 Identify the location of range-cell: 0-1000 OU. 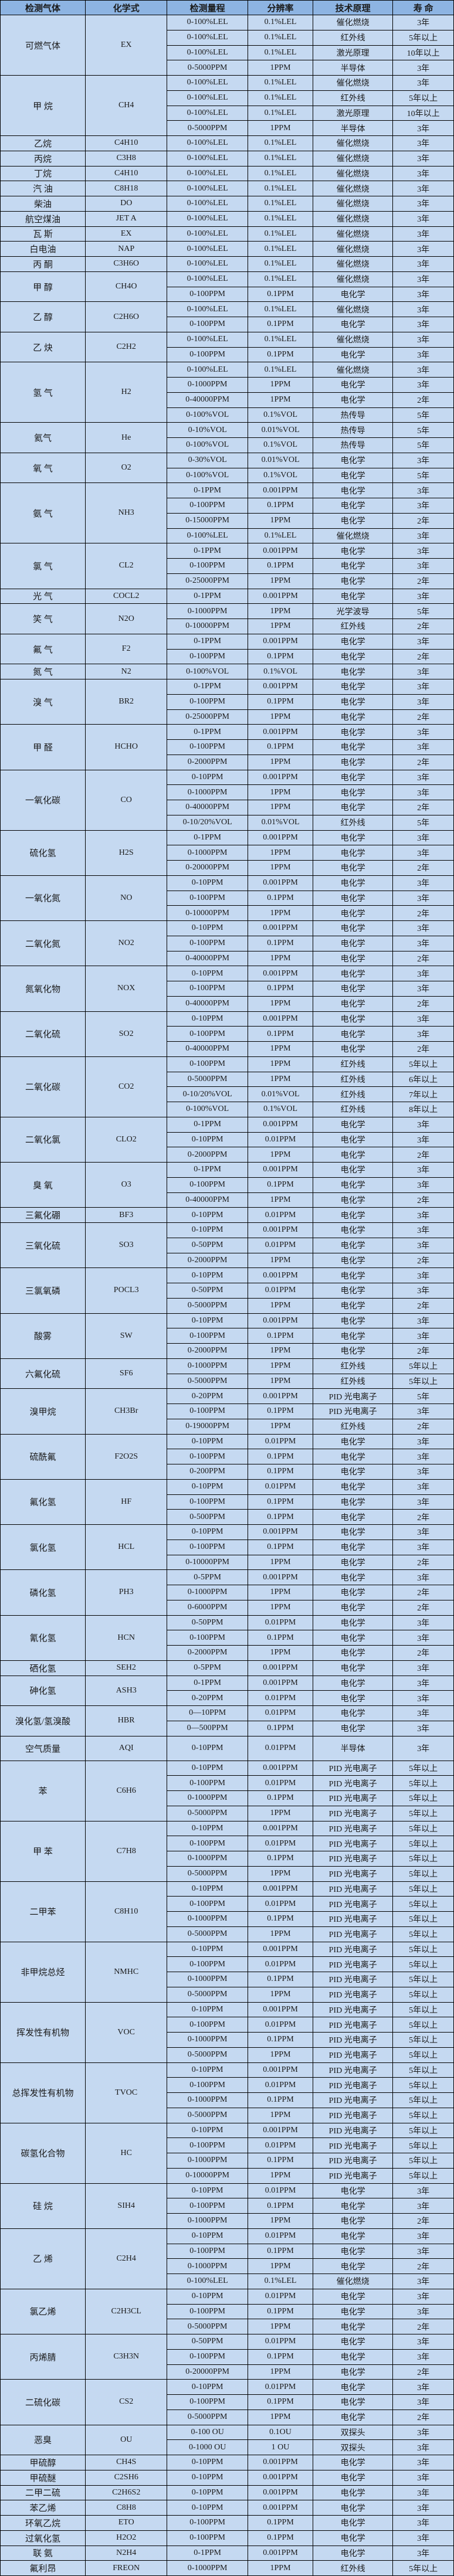
(207, 2447).